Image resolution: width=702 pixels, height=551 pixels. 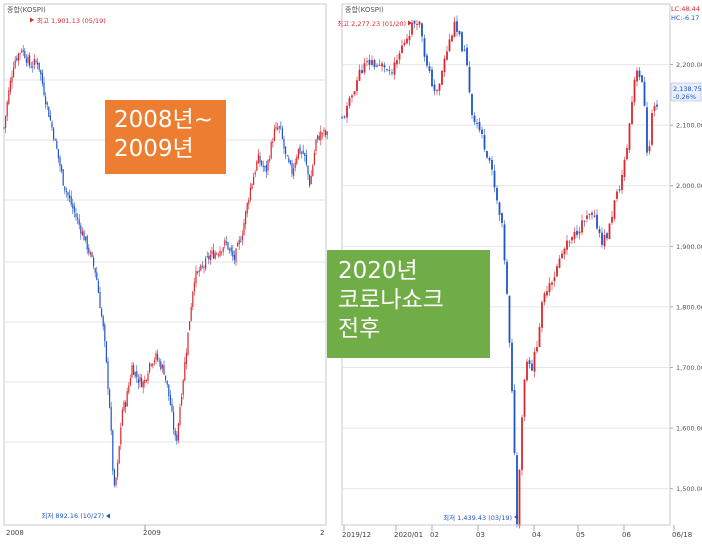 I want to click on corner-hc: HC:-6.17, so click(x=685, y=18).